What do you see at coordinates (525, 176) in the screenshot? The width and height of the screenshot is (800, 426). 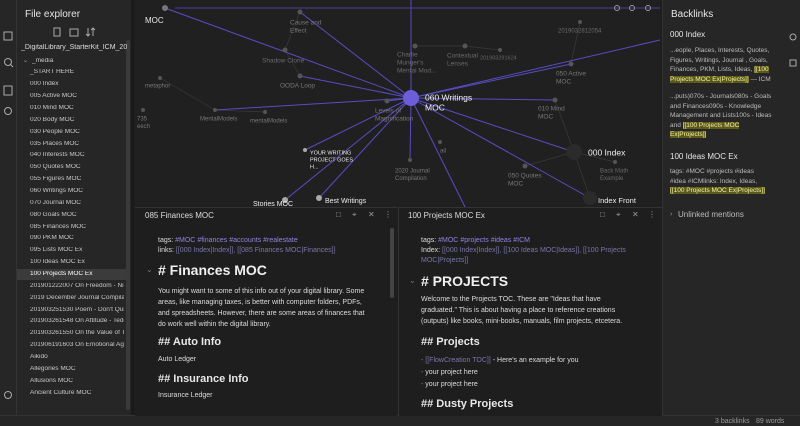 I see `graph-node-label: 050 Quotes` at bounding box center [525, 176].